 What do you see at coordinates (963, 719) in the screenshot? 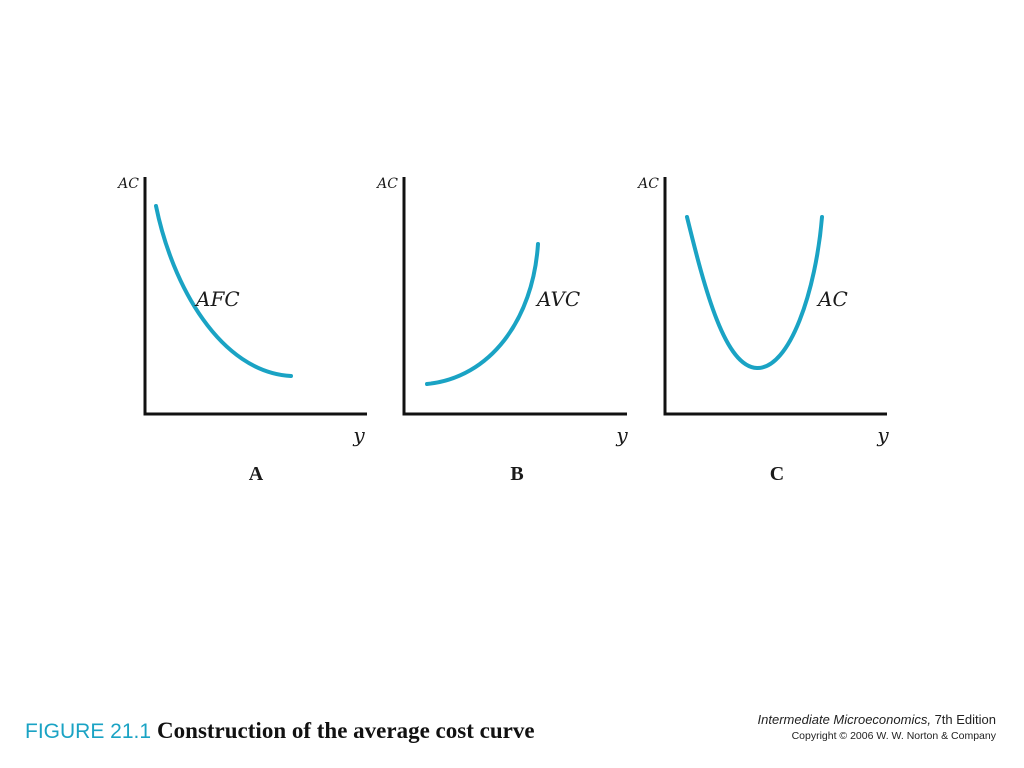
I see `book-edition: 7th Edition` at bounding box center [963, 719].